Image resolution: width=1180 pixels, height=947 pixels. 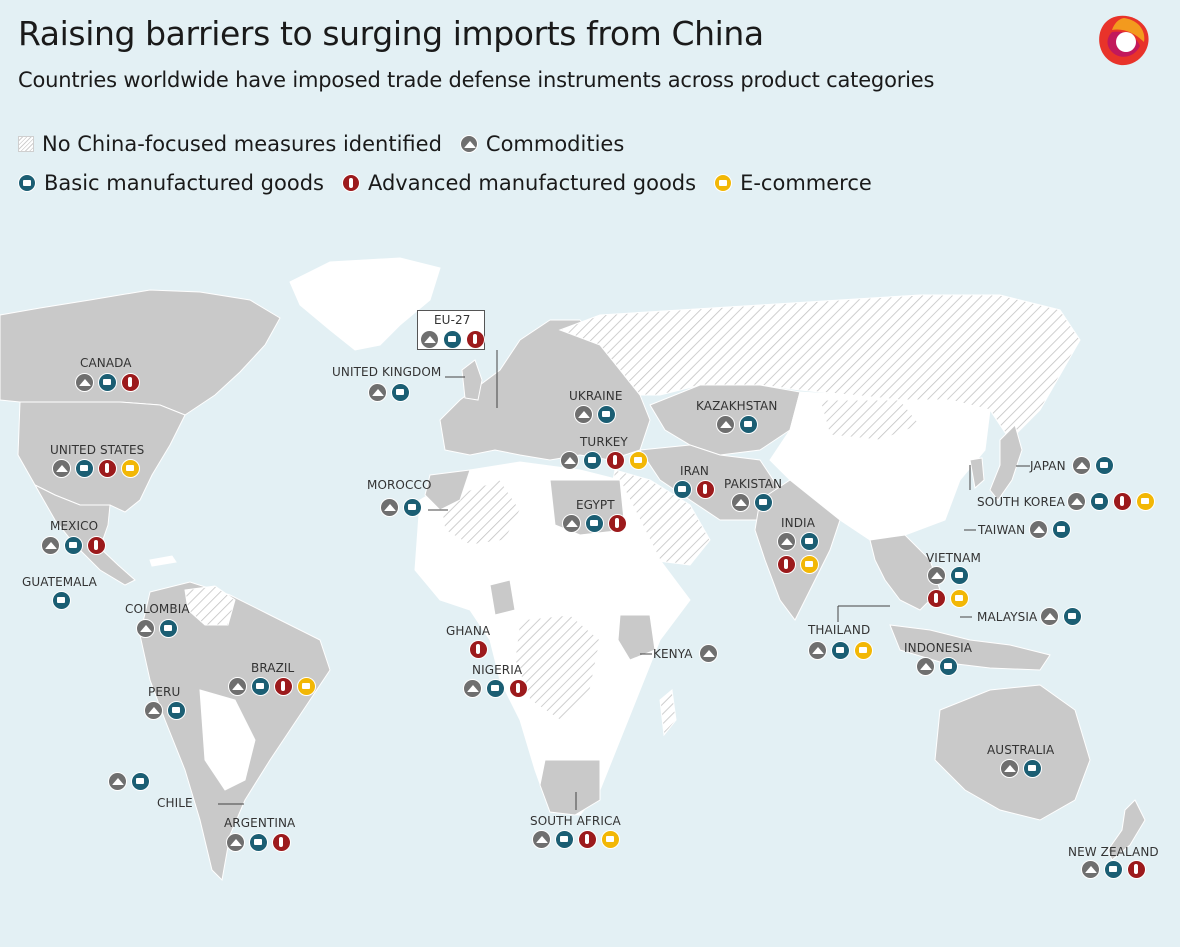 I want to click on country-label-ghana: GHANA, so click(x=468, y=631).